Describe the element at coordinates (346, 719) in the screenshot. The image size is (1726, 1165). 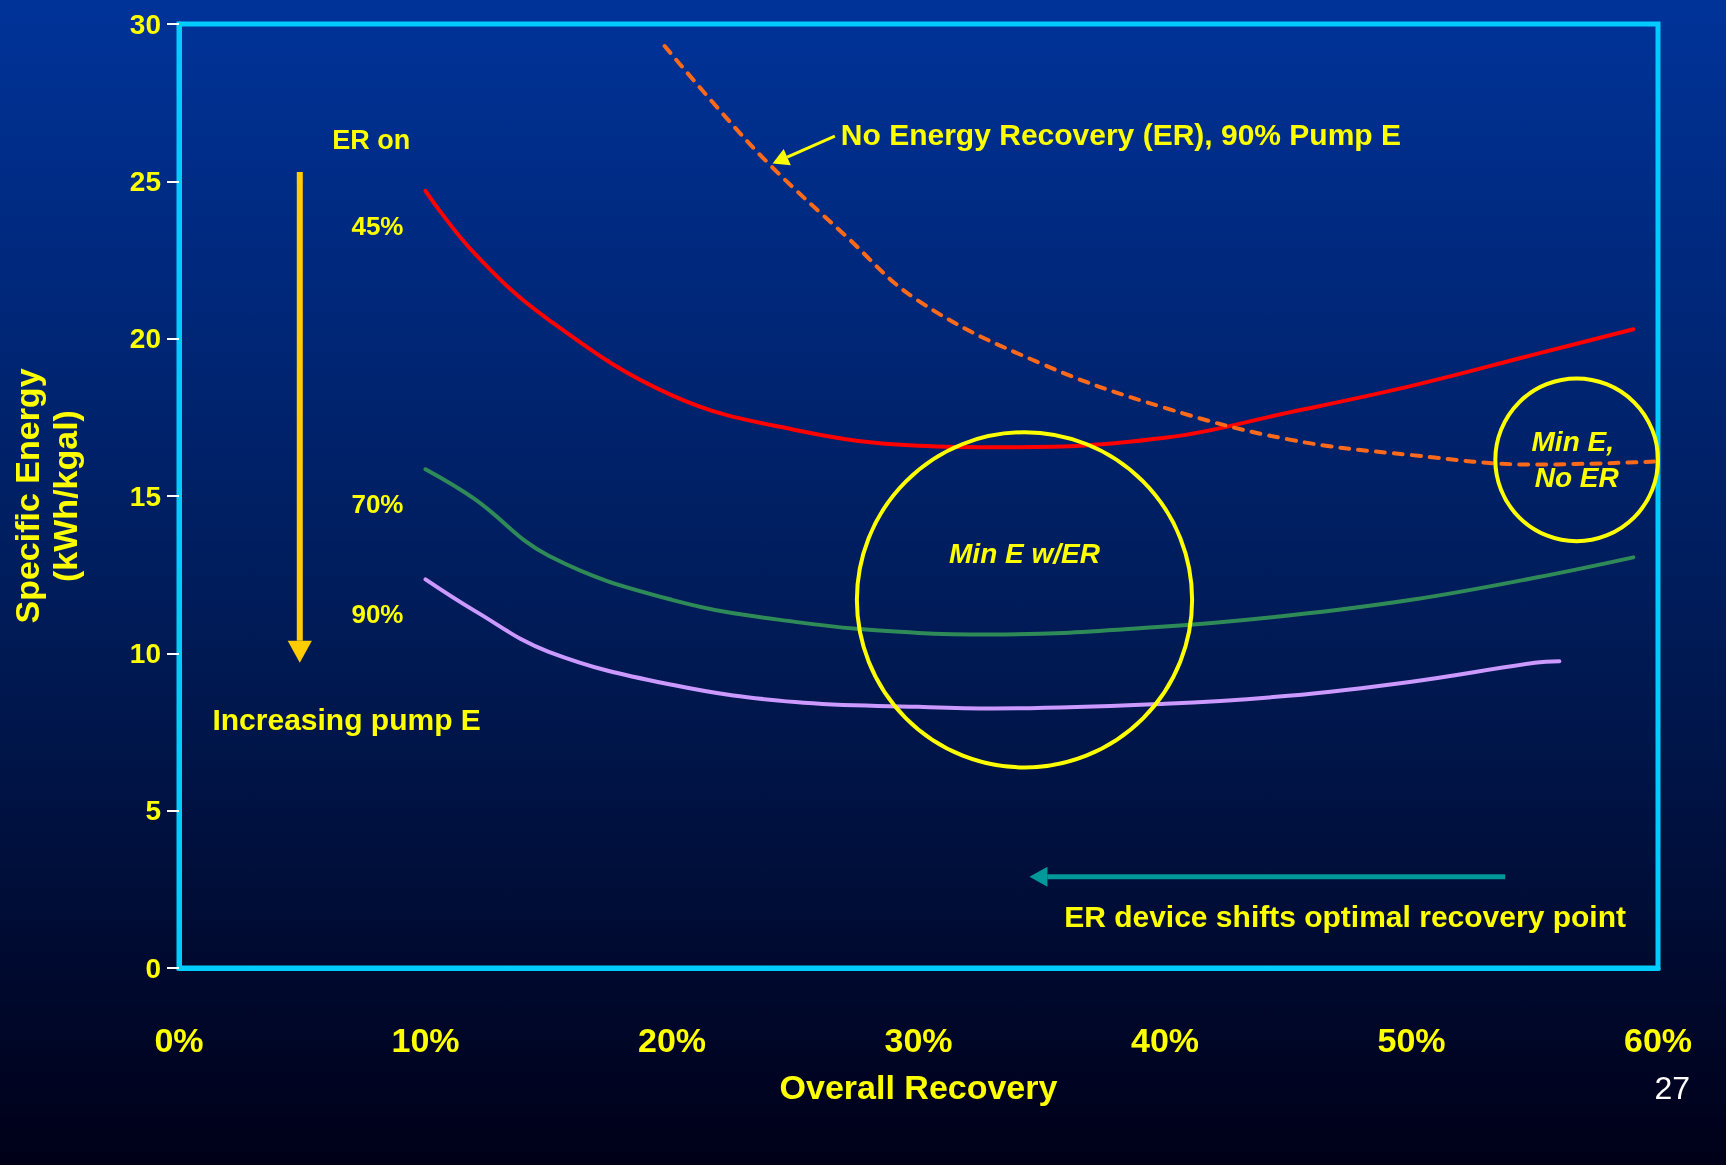
I see `annotation: Increasing pump E` at that location.